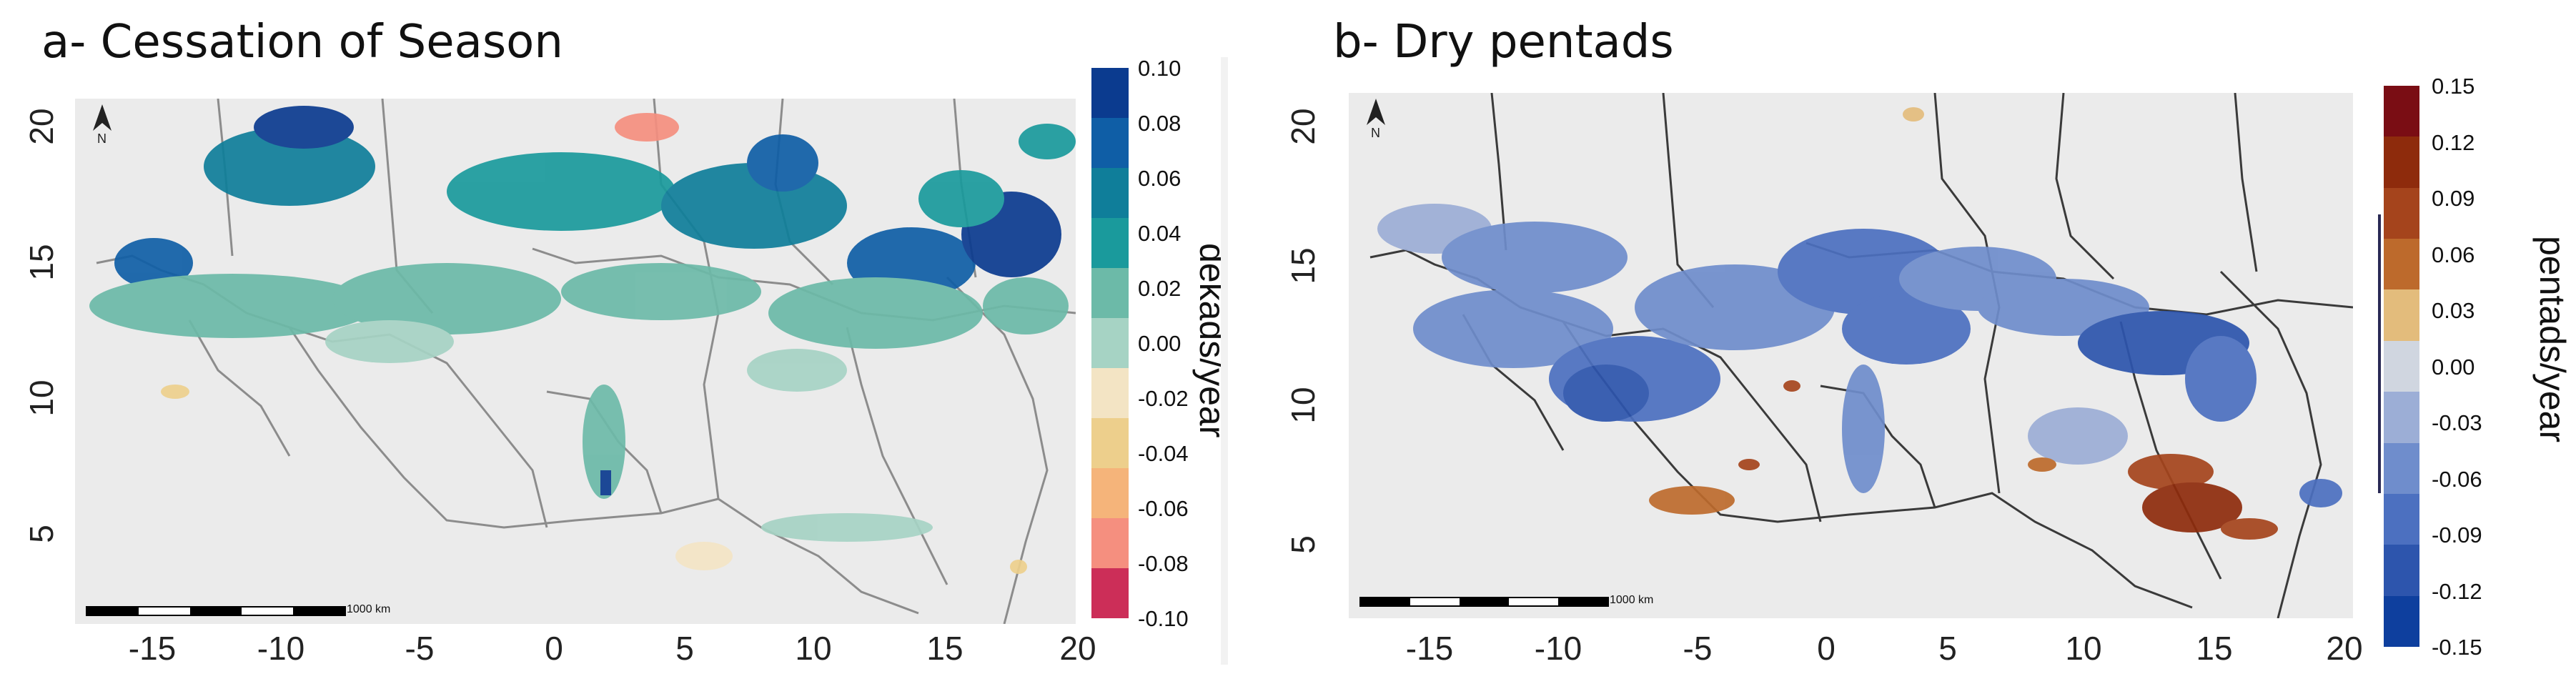 The image size is (2576, 694). What do you see at coordinates (2454, 86) in the screenshot?
I see `colorbar-tick-label: 0.15` at bounding box center [2454, 86].